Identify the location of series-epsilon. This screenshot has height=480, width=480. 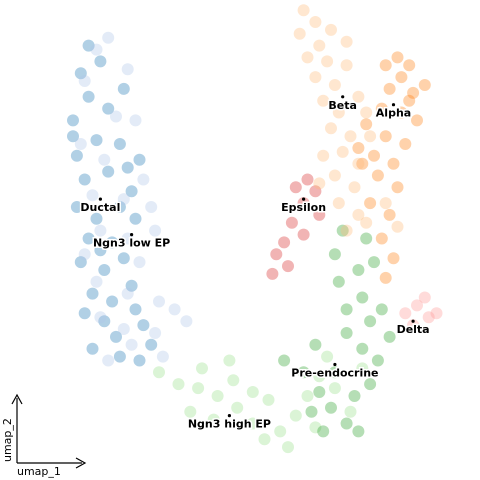
(296, 226).